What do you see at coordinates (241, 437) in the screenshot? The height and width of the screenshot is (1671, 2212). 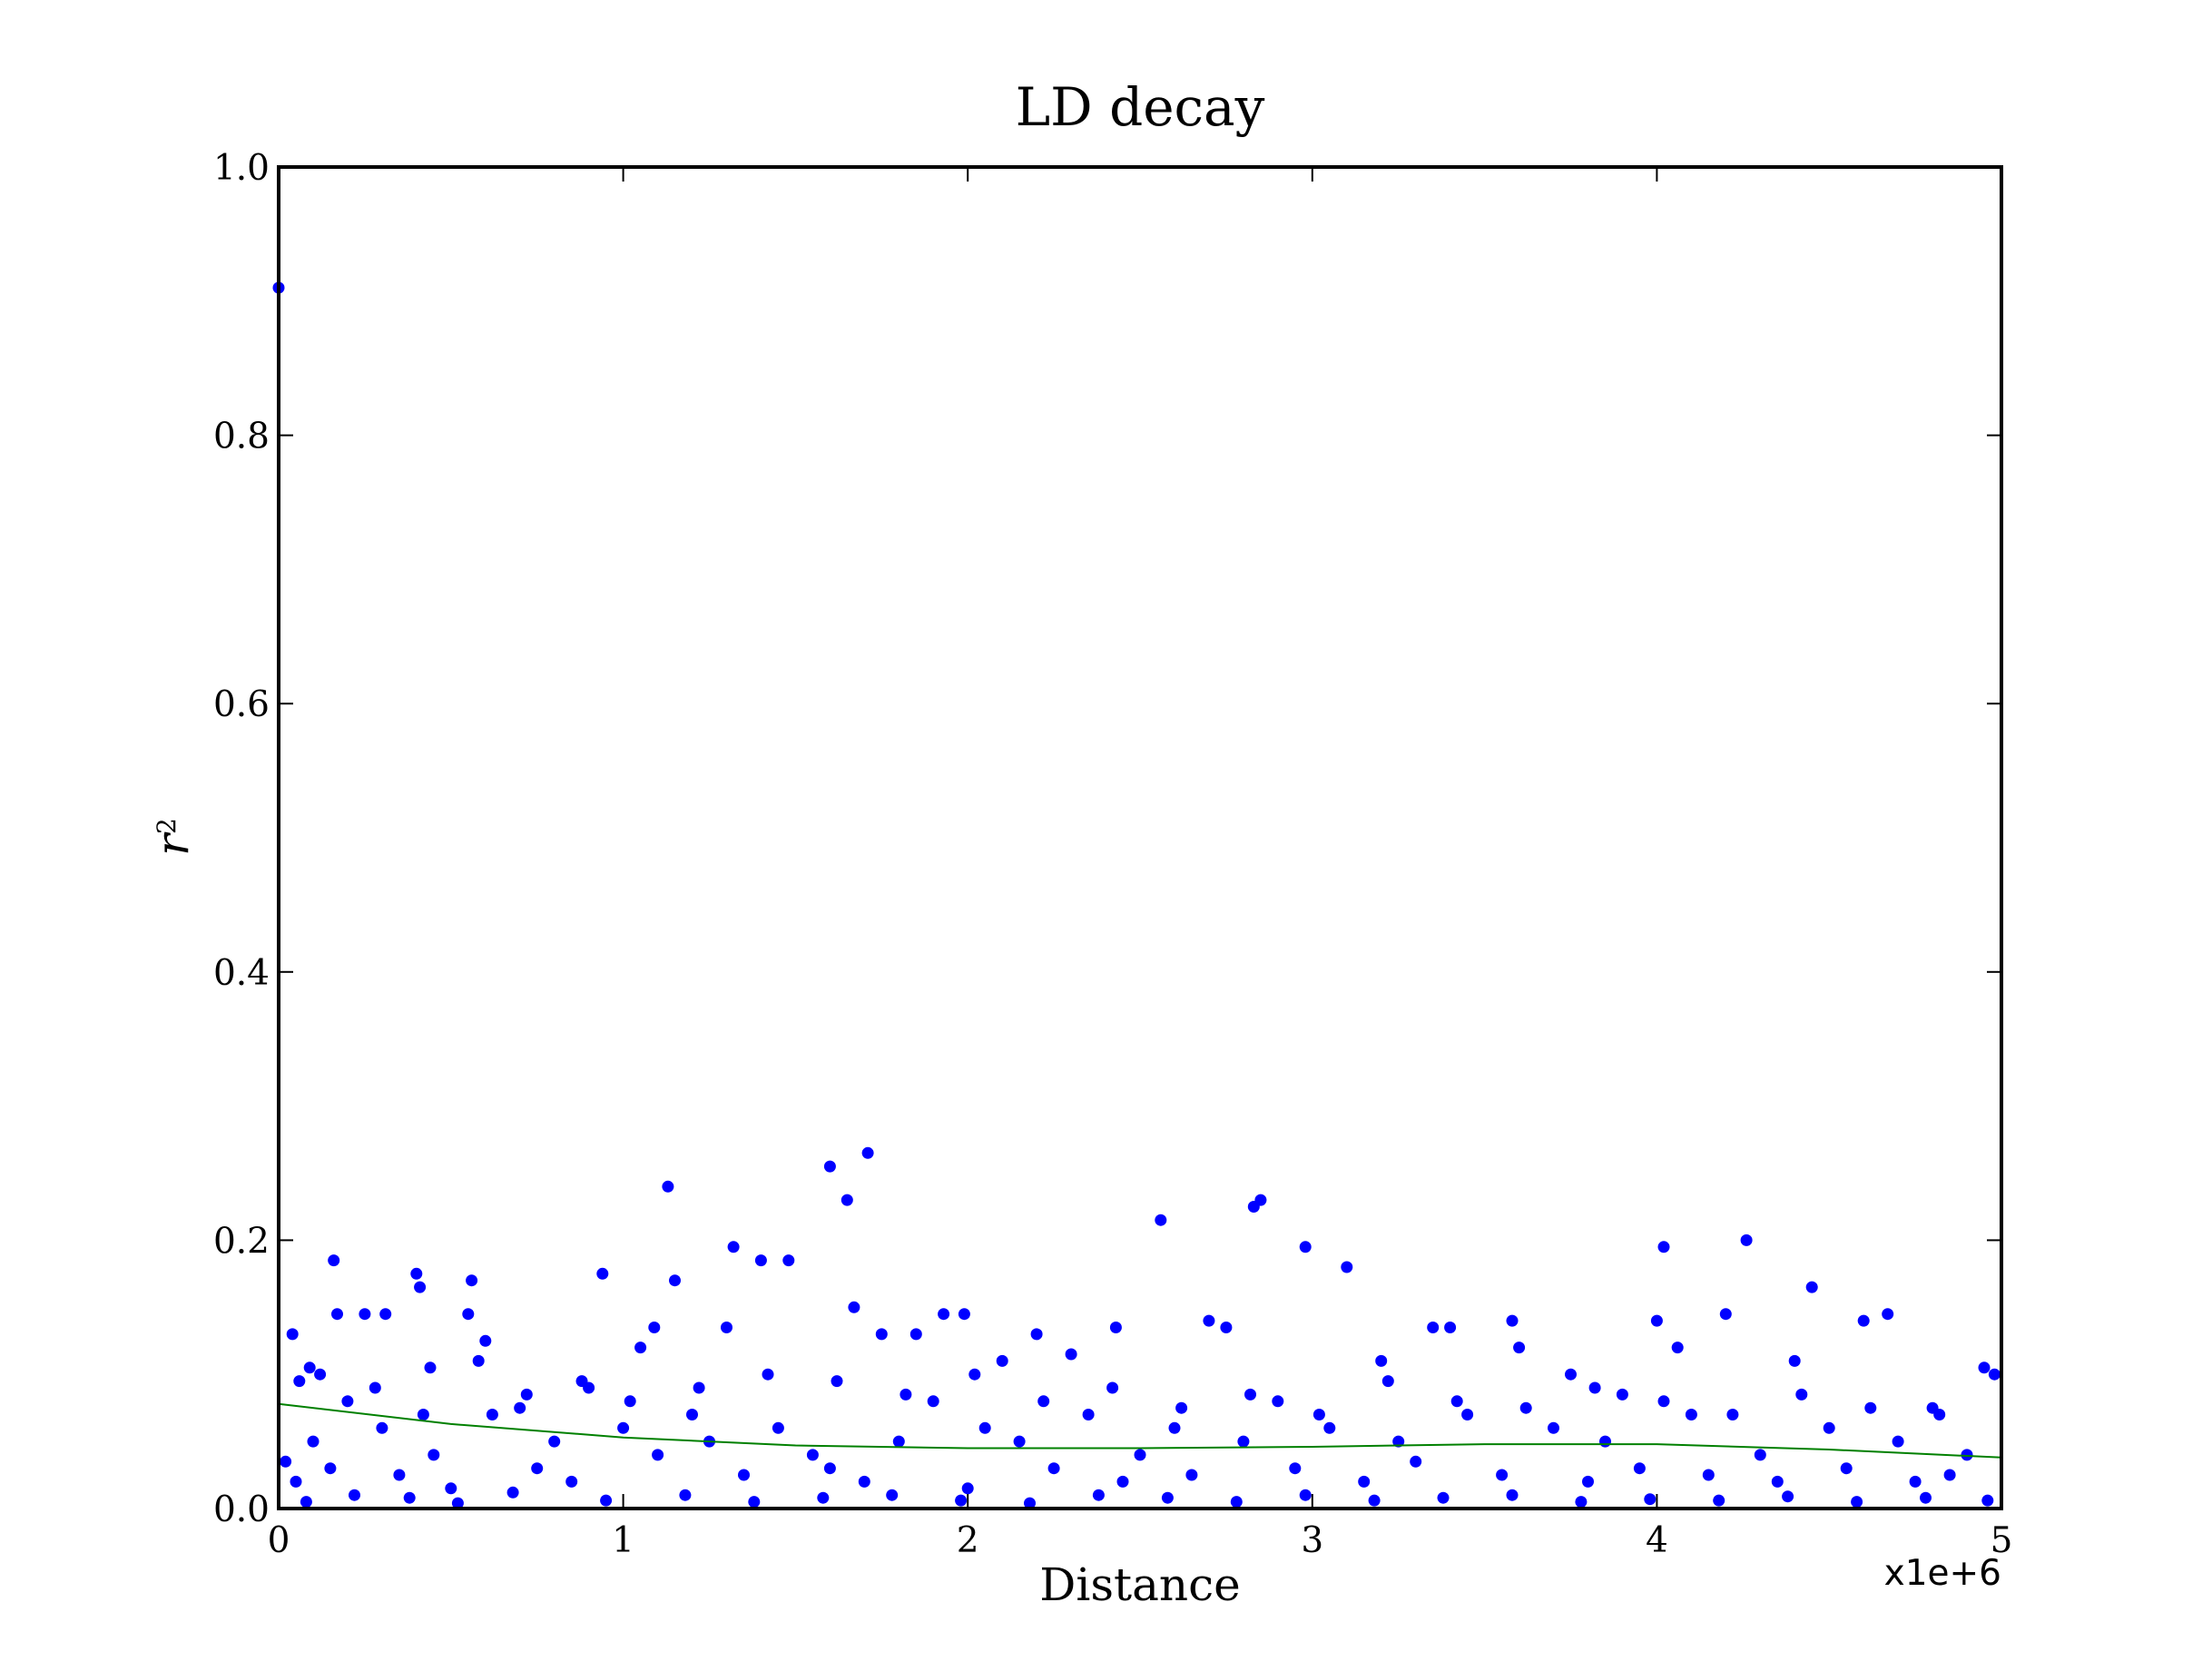 I see `y-tick-label: 0.8` at bounding box center [241, 437].